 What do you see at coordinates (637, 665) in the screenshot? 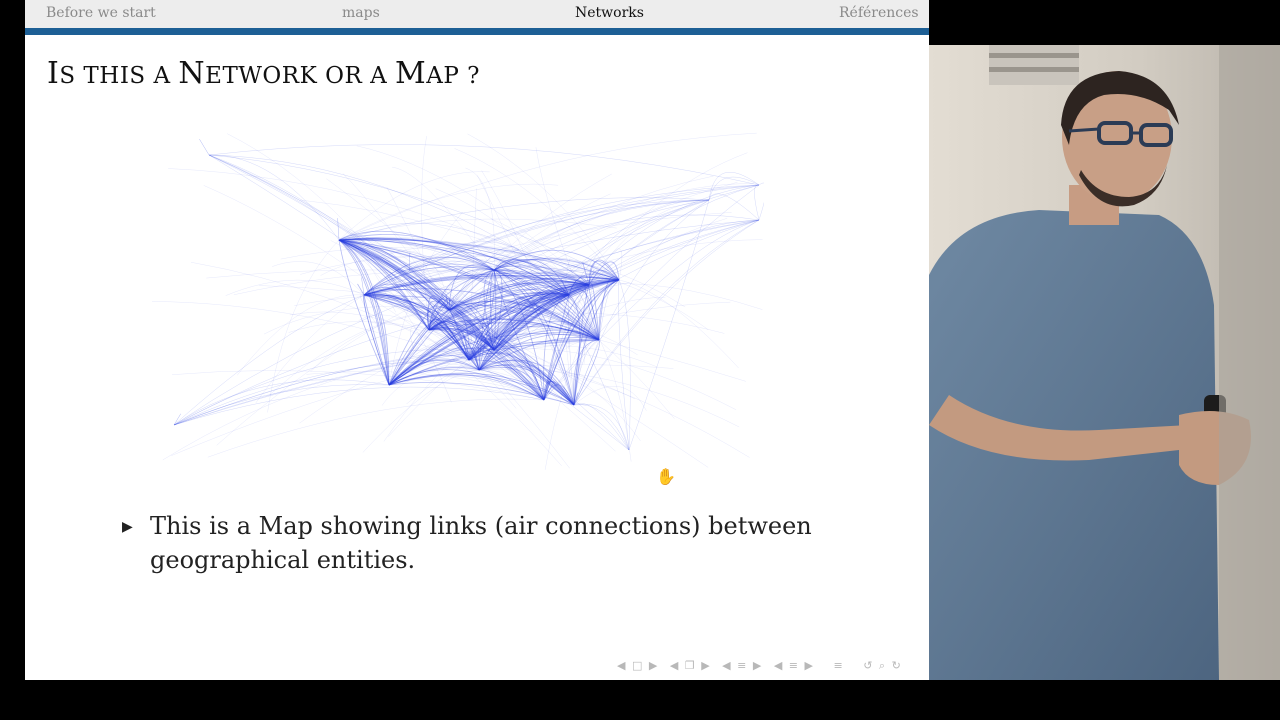
I see `frame-icon: □` at bounding box center [637, 665].